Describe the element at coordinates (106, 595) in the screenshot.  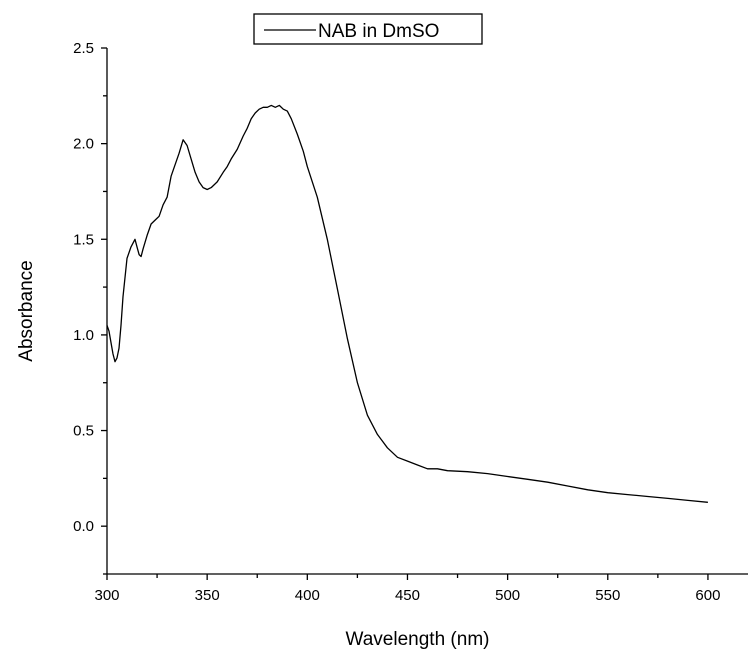
I see `x-tick-label: 300` at that location.